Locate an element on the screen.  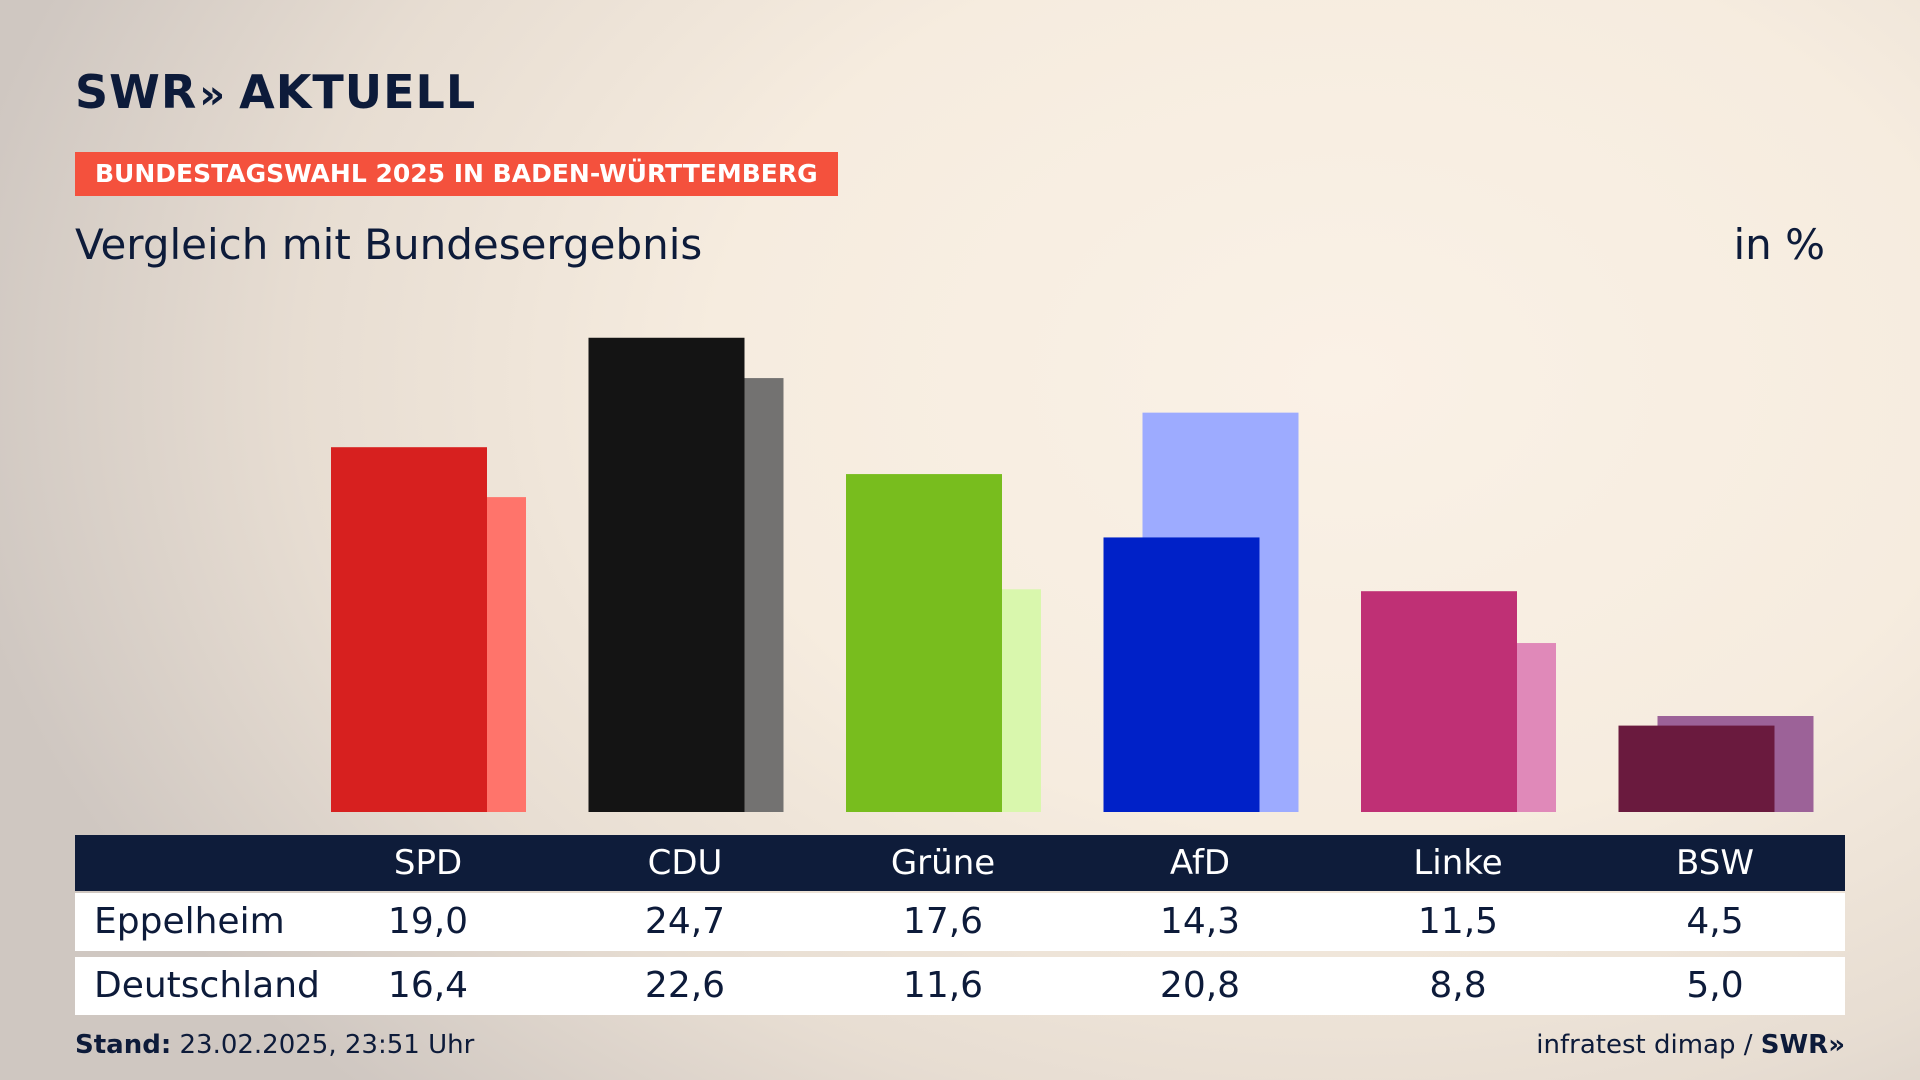
value-deutschland-gruene: 11,6 is located at coordinates (943, 985).